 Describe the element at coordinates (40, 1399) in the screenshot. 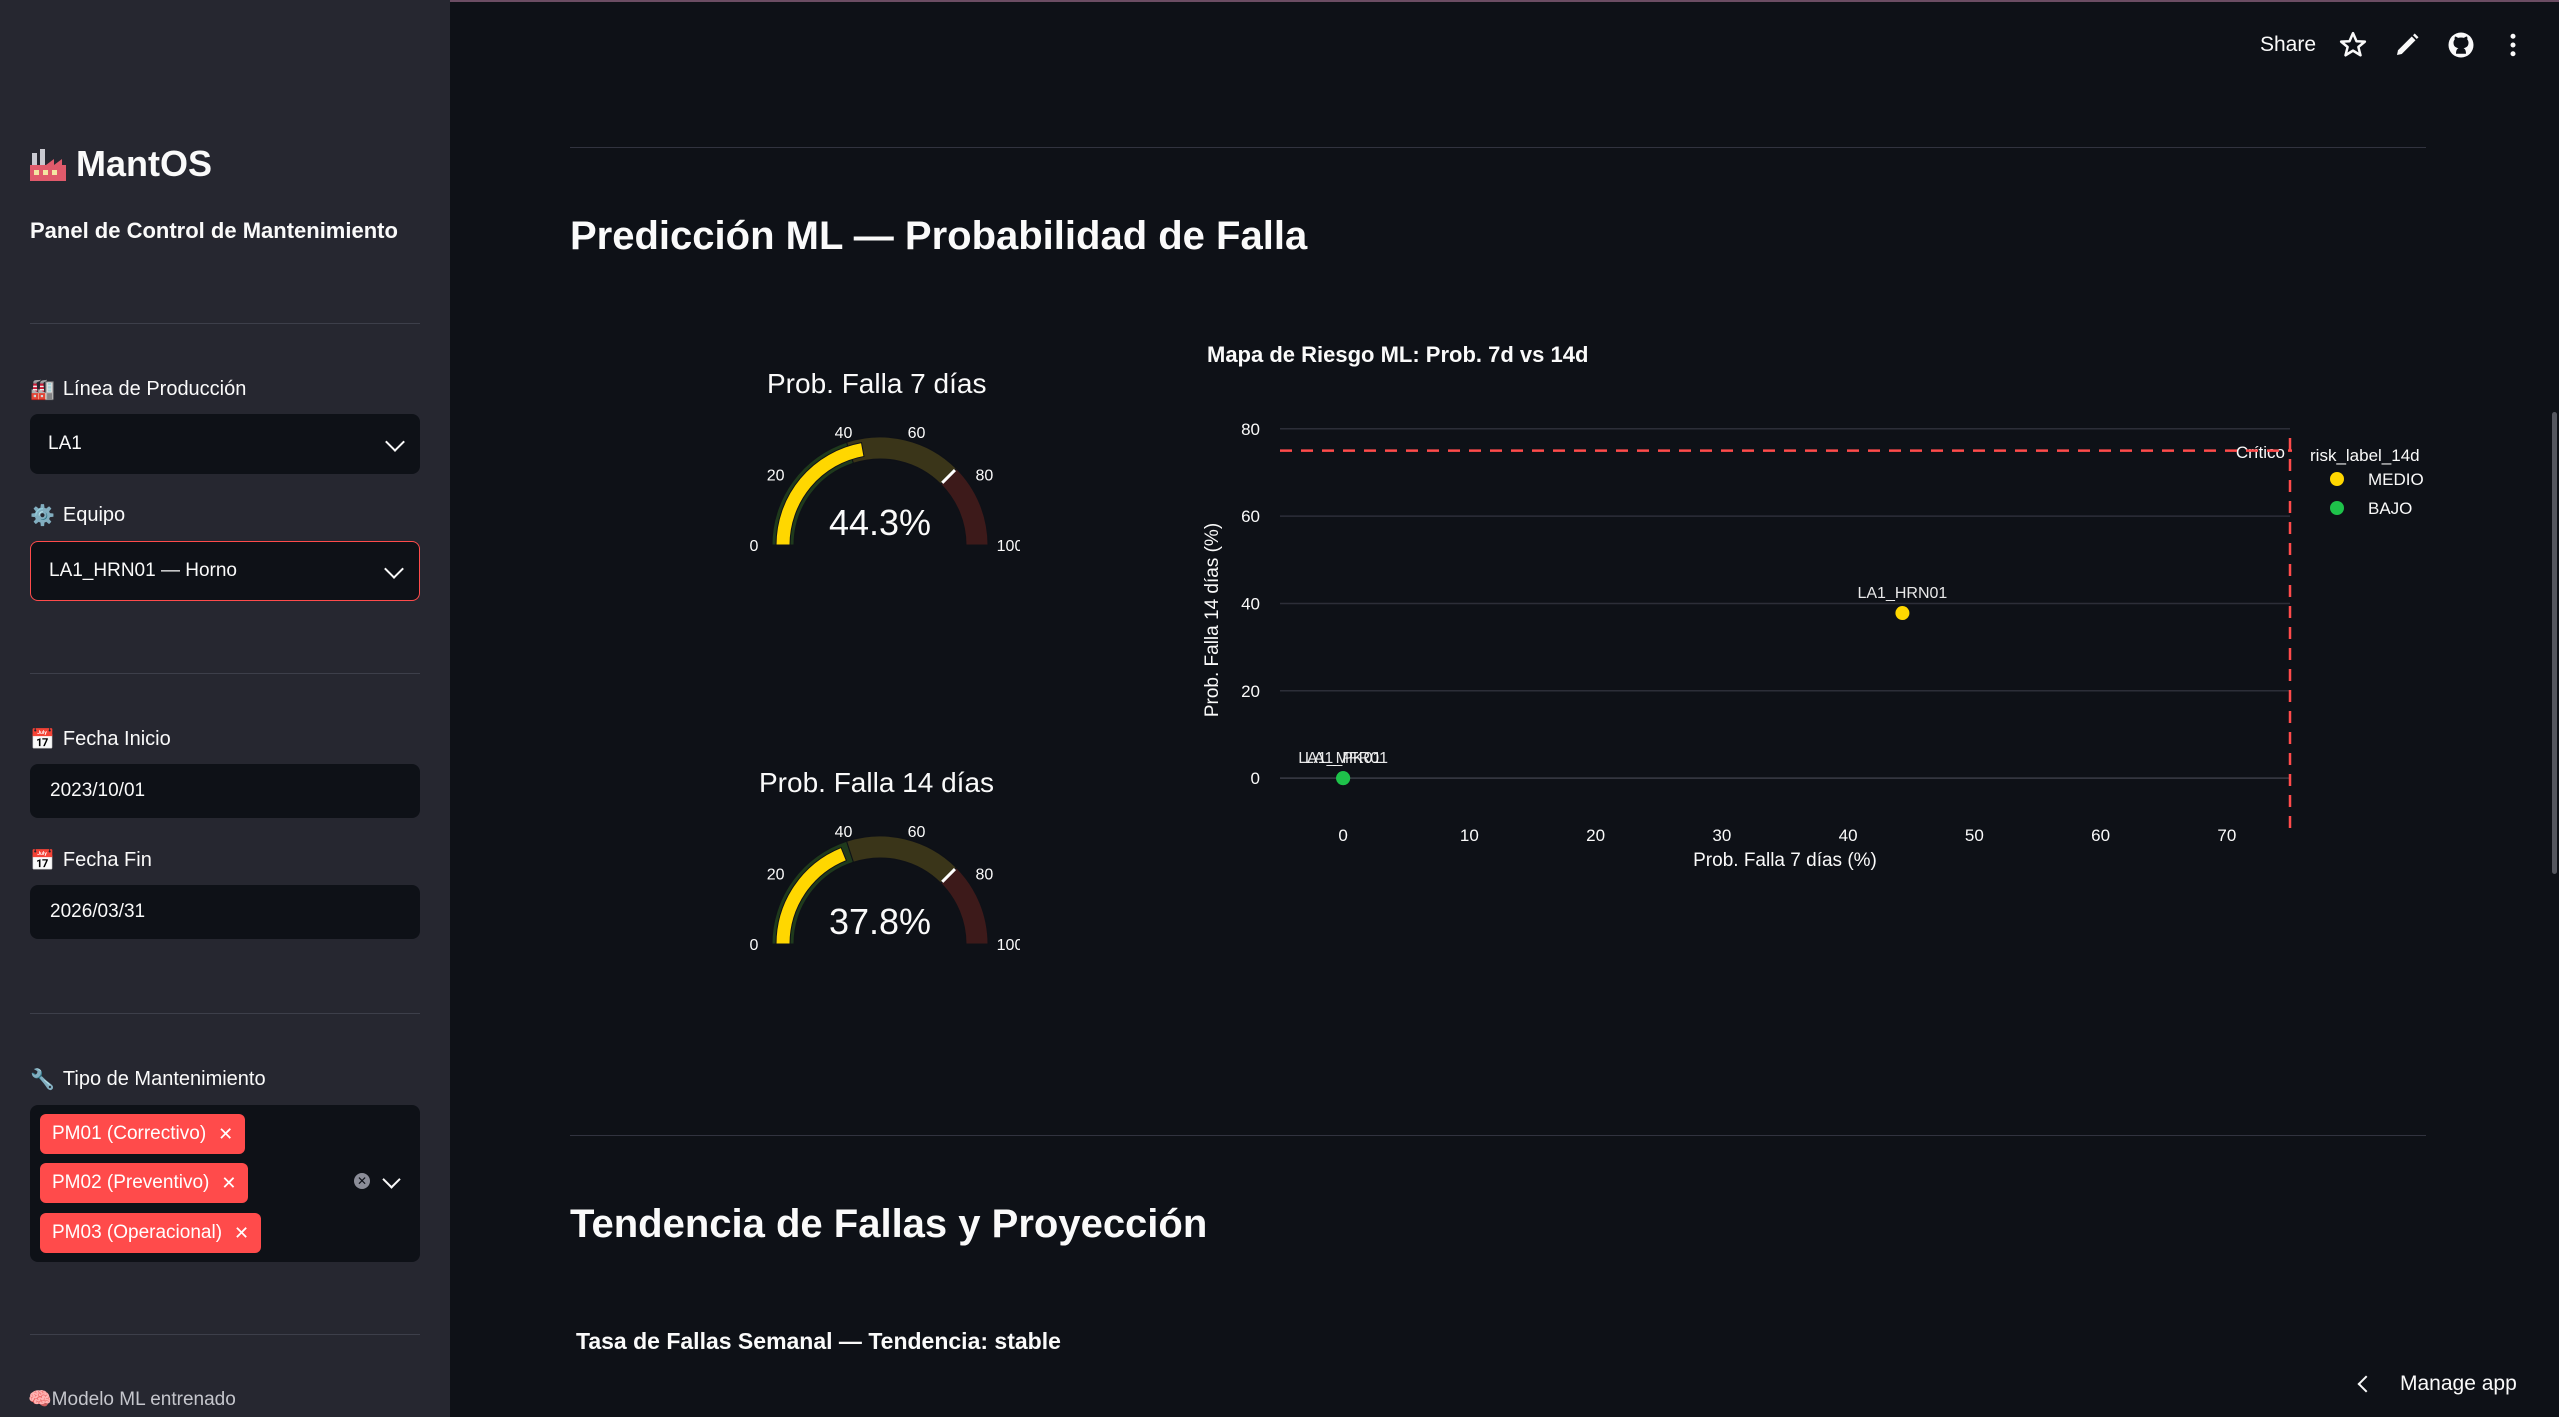

I see `brain-icon: 🧠` at that location.